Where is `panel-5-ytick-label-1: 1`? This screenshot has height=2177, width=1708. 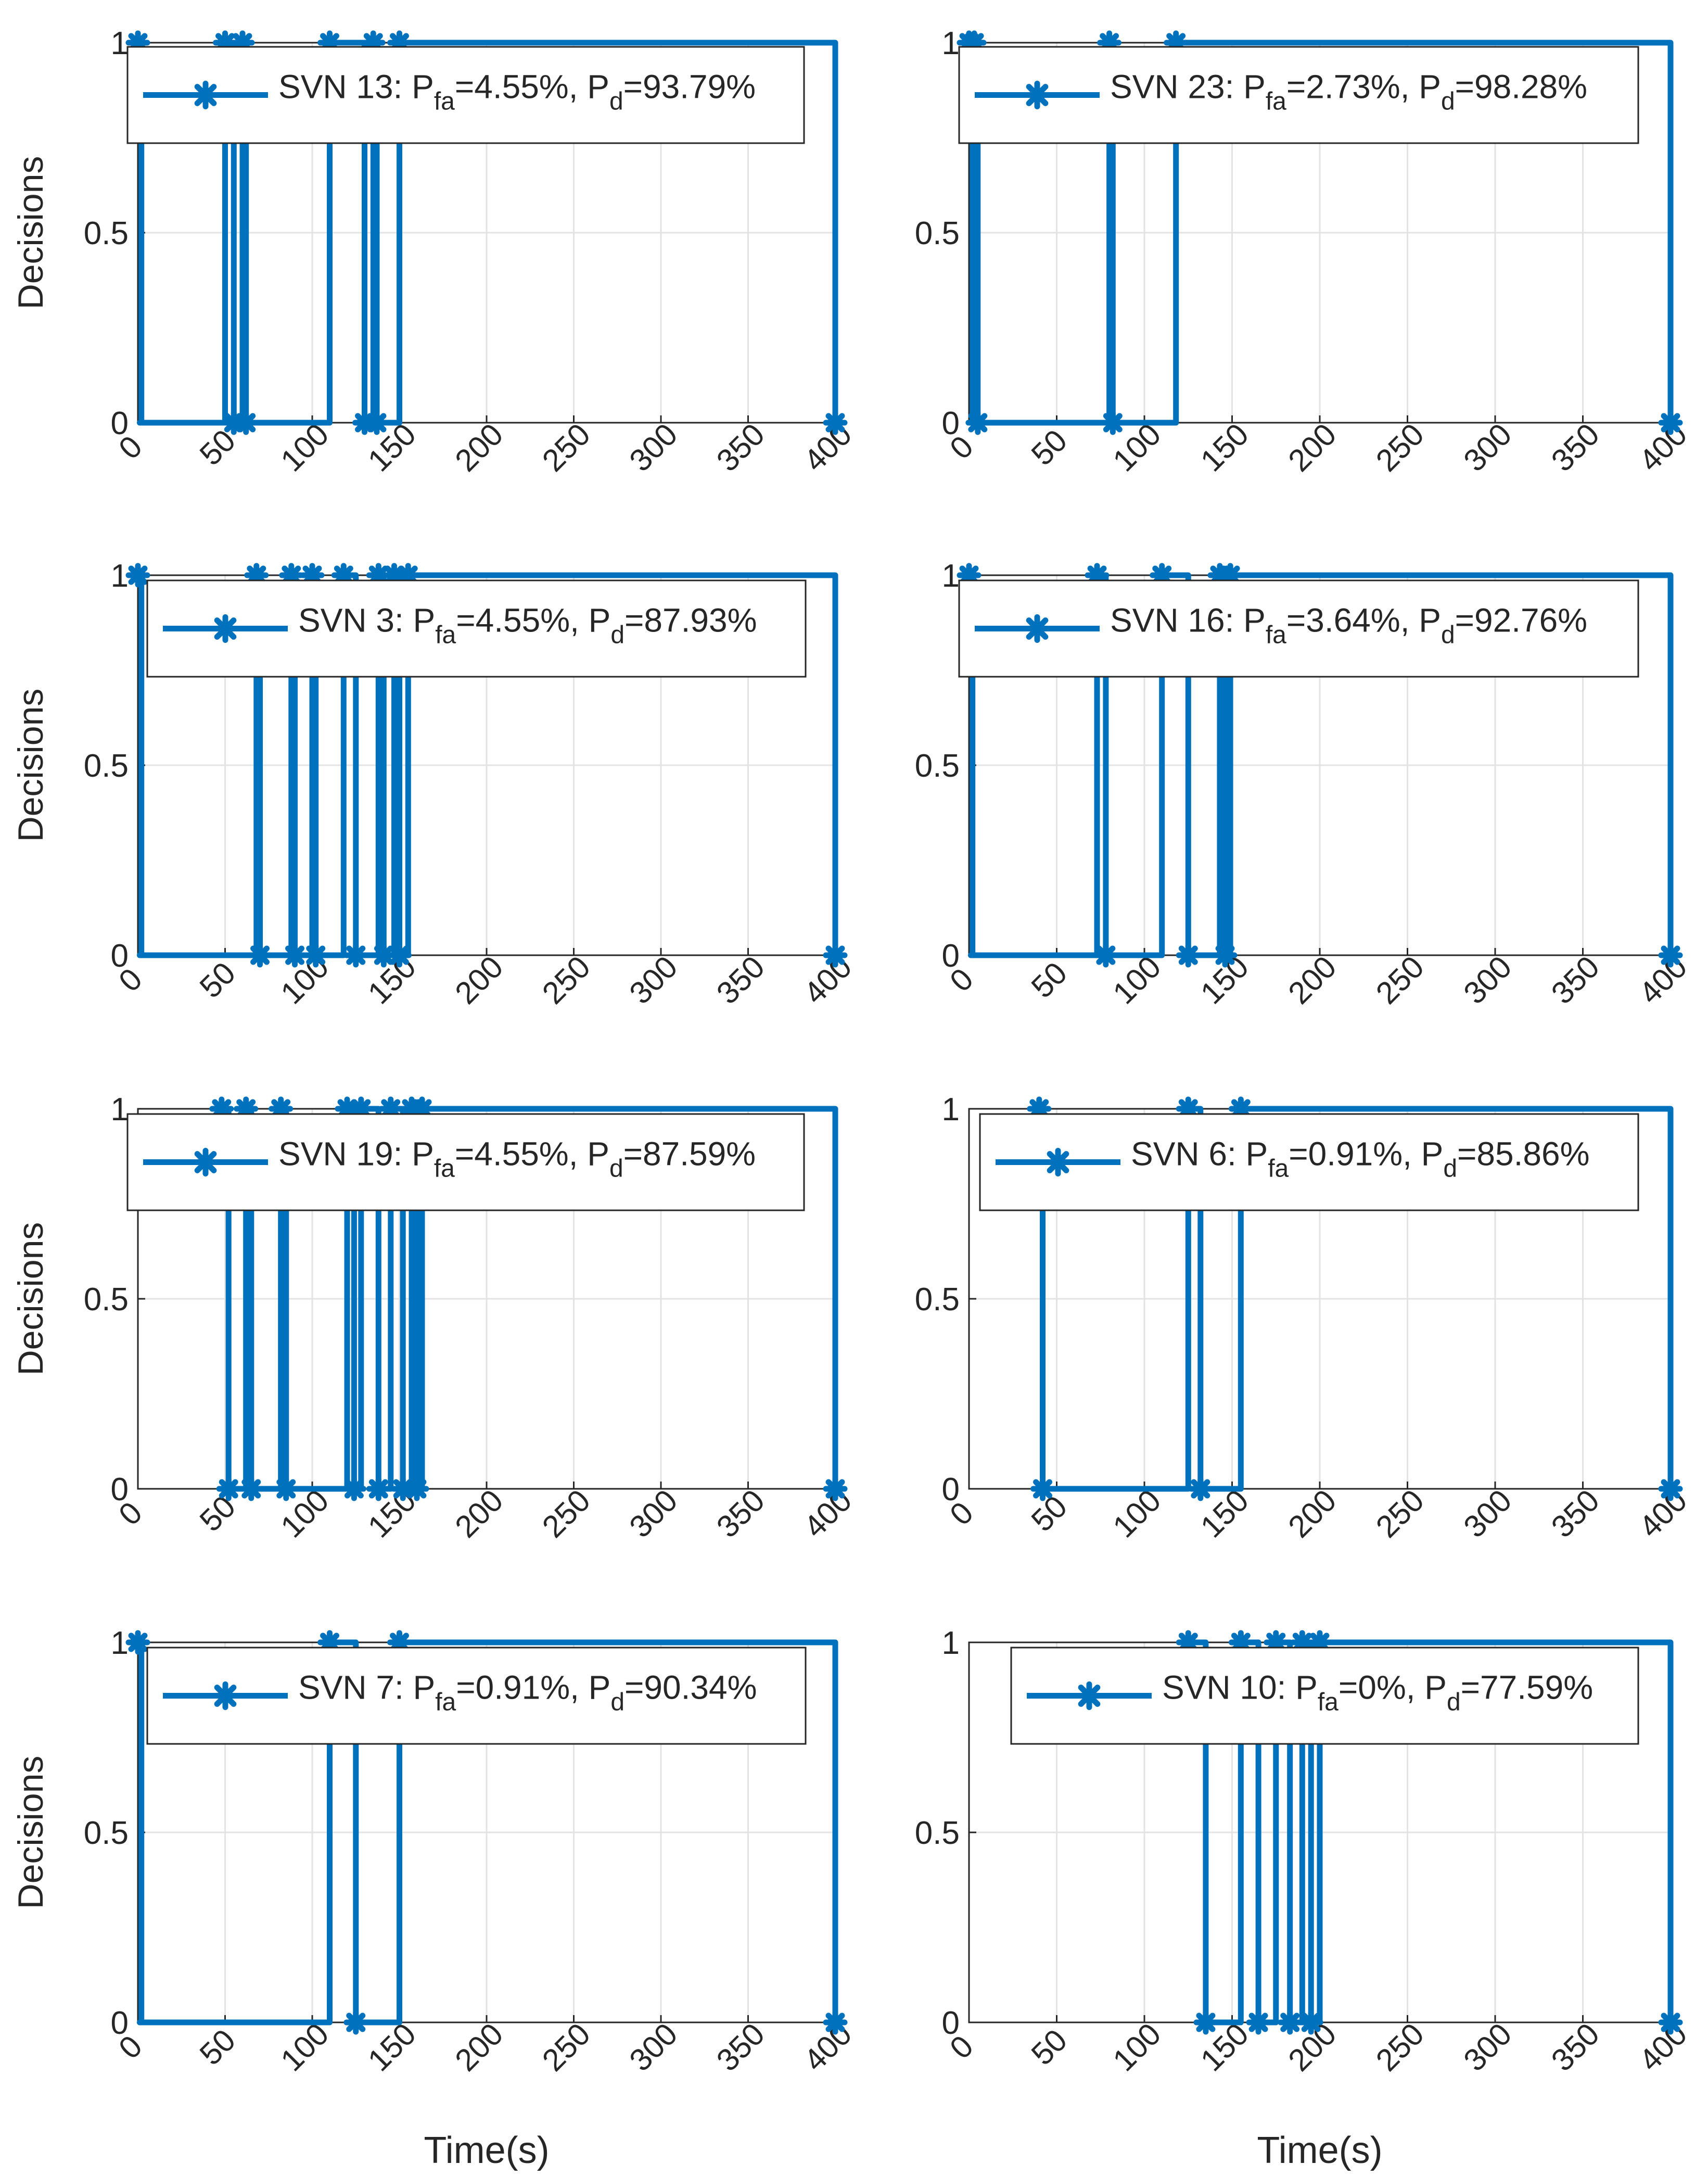 panel-5-ytick-label-1: 1 is located at coordinates (120, 1110).